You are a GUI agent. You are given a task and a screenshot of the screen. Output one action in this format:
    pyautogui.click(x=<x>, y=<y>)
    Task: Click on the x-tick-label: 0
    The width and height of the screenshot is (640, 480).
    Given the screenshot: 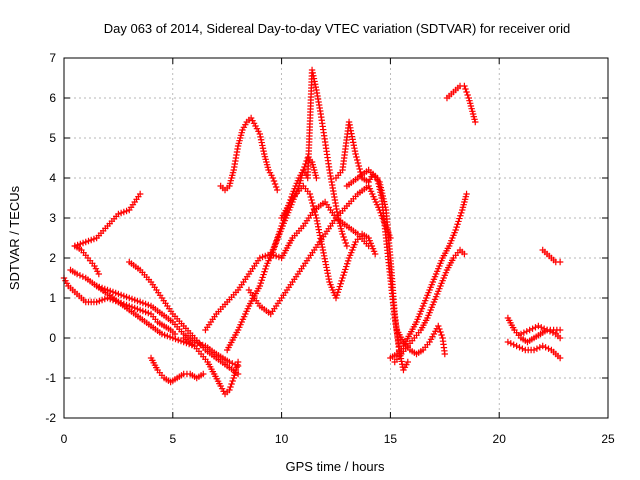 What is the action you would take?
    pyautogui.click(x=64, y=439)
    